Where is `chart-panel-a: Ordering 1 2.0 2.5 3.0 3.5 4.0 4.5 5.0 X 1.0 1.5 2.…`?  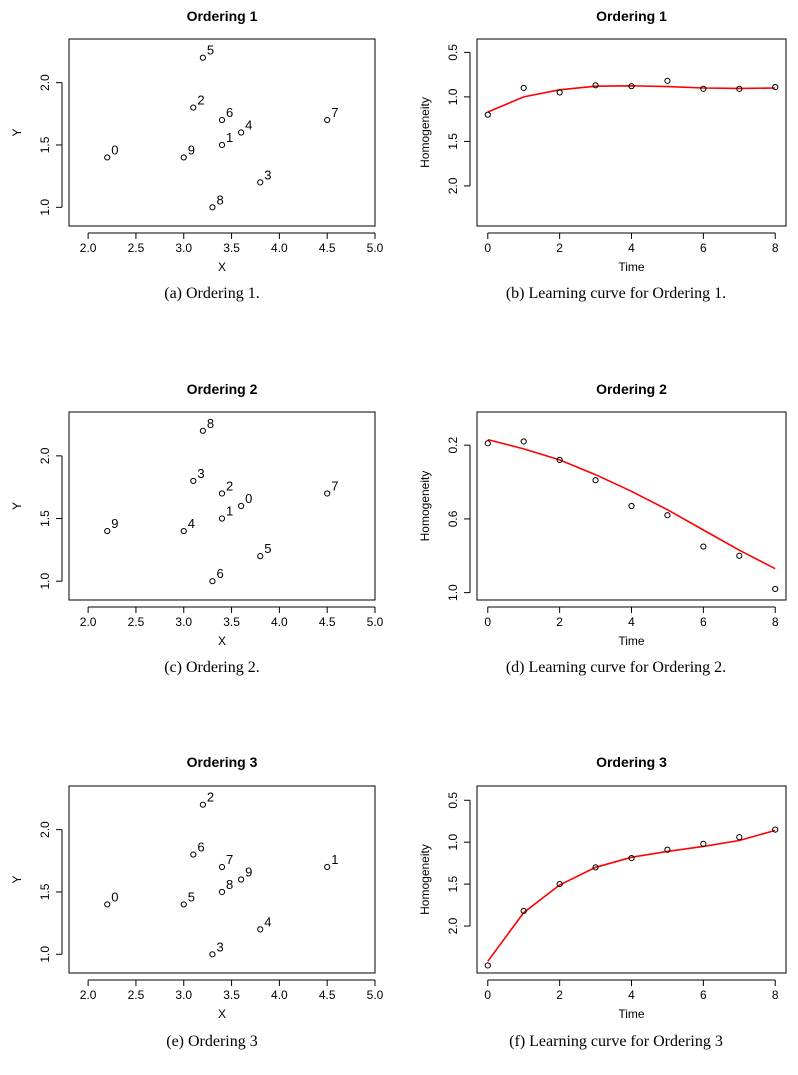 chart-panel-a: Ordering 1 2.0 2.5 3.0 3.5 4.0 4.5 5.0 X 1.0 1.5 2.… is located at coordinates (197, 155).